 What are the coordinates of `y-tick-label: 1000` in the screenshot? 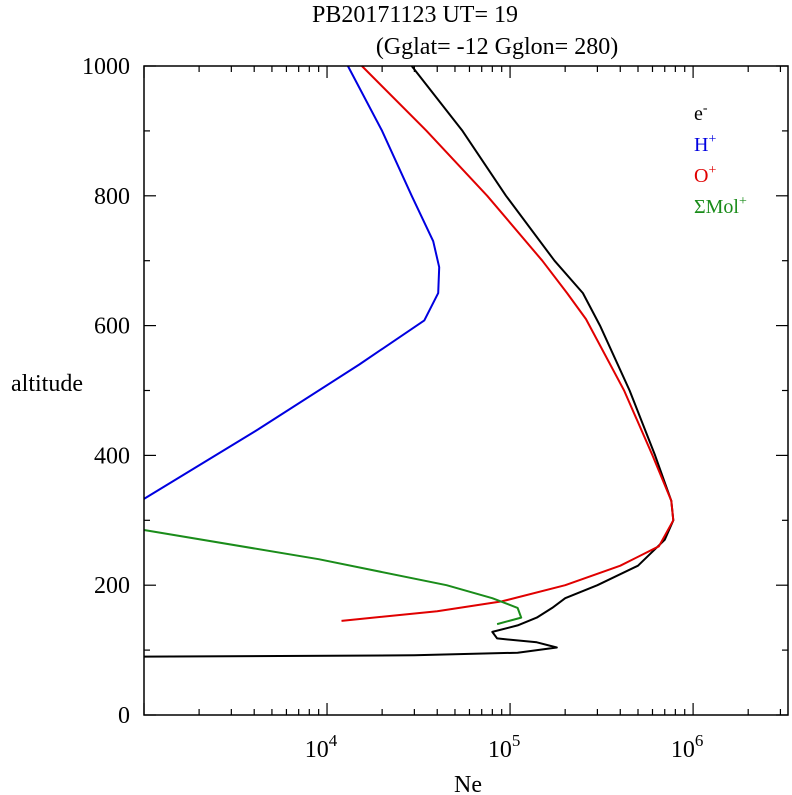 It's located at (106, 67).